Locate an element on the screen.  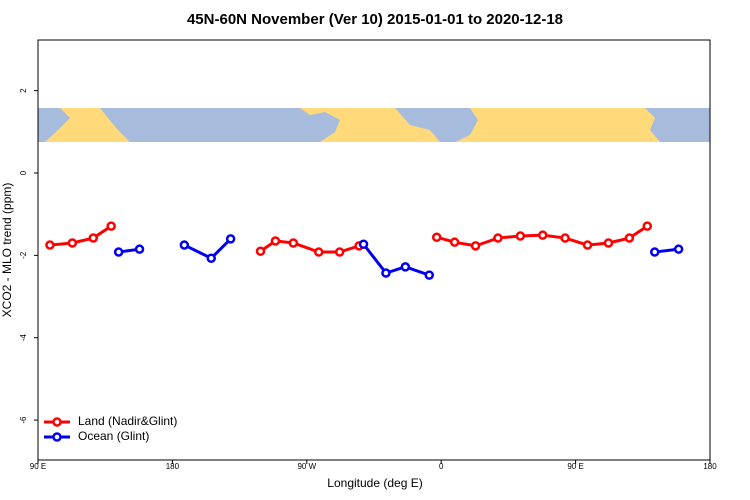
map-band is located at coordinates (374, 125).